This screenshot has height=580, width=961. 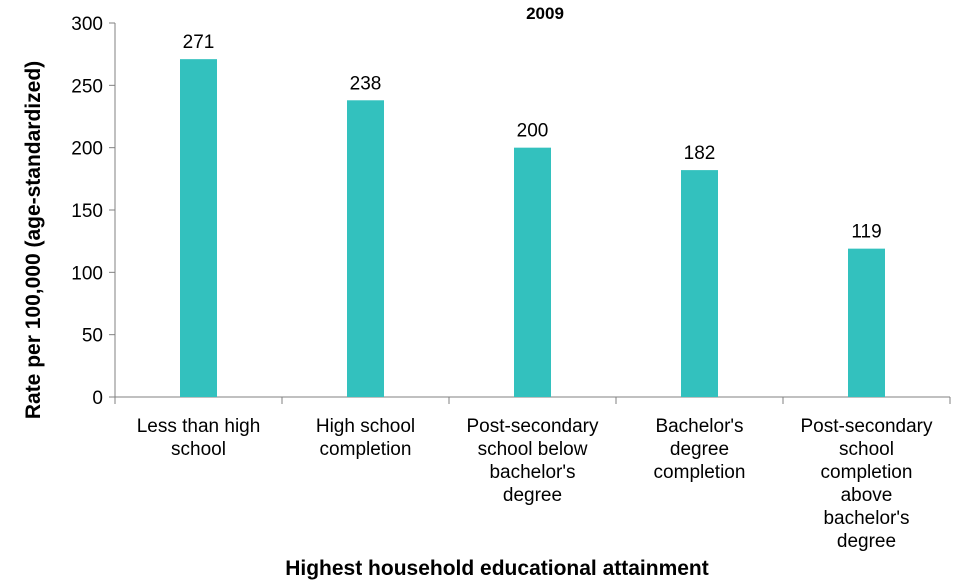 I want to click on y-tick-label: 50, so click(x=92, y=336).